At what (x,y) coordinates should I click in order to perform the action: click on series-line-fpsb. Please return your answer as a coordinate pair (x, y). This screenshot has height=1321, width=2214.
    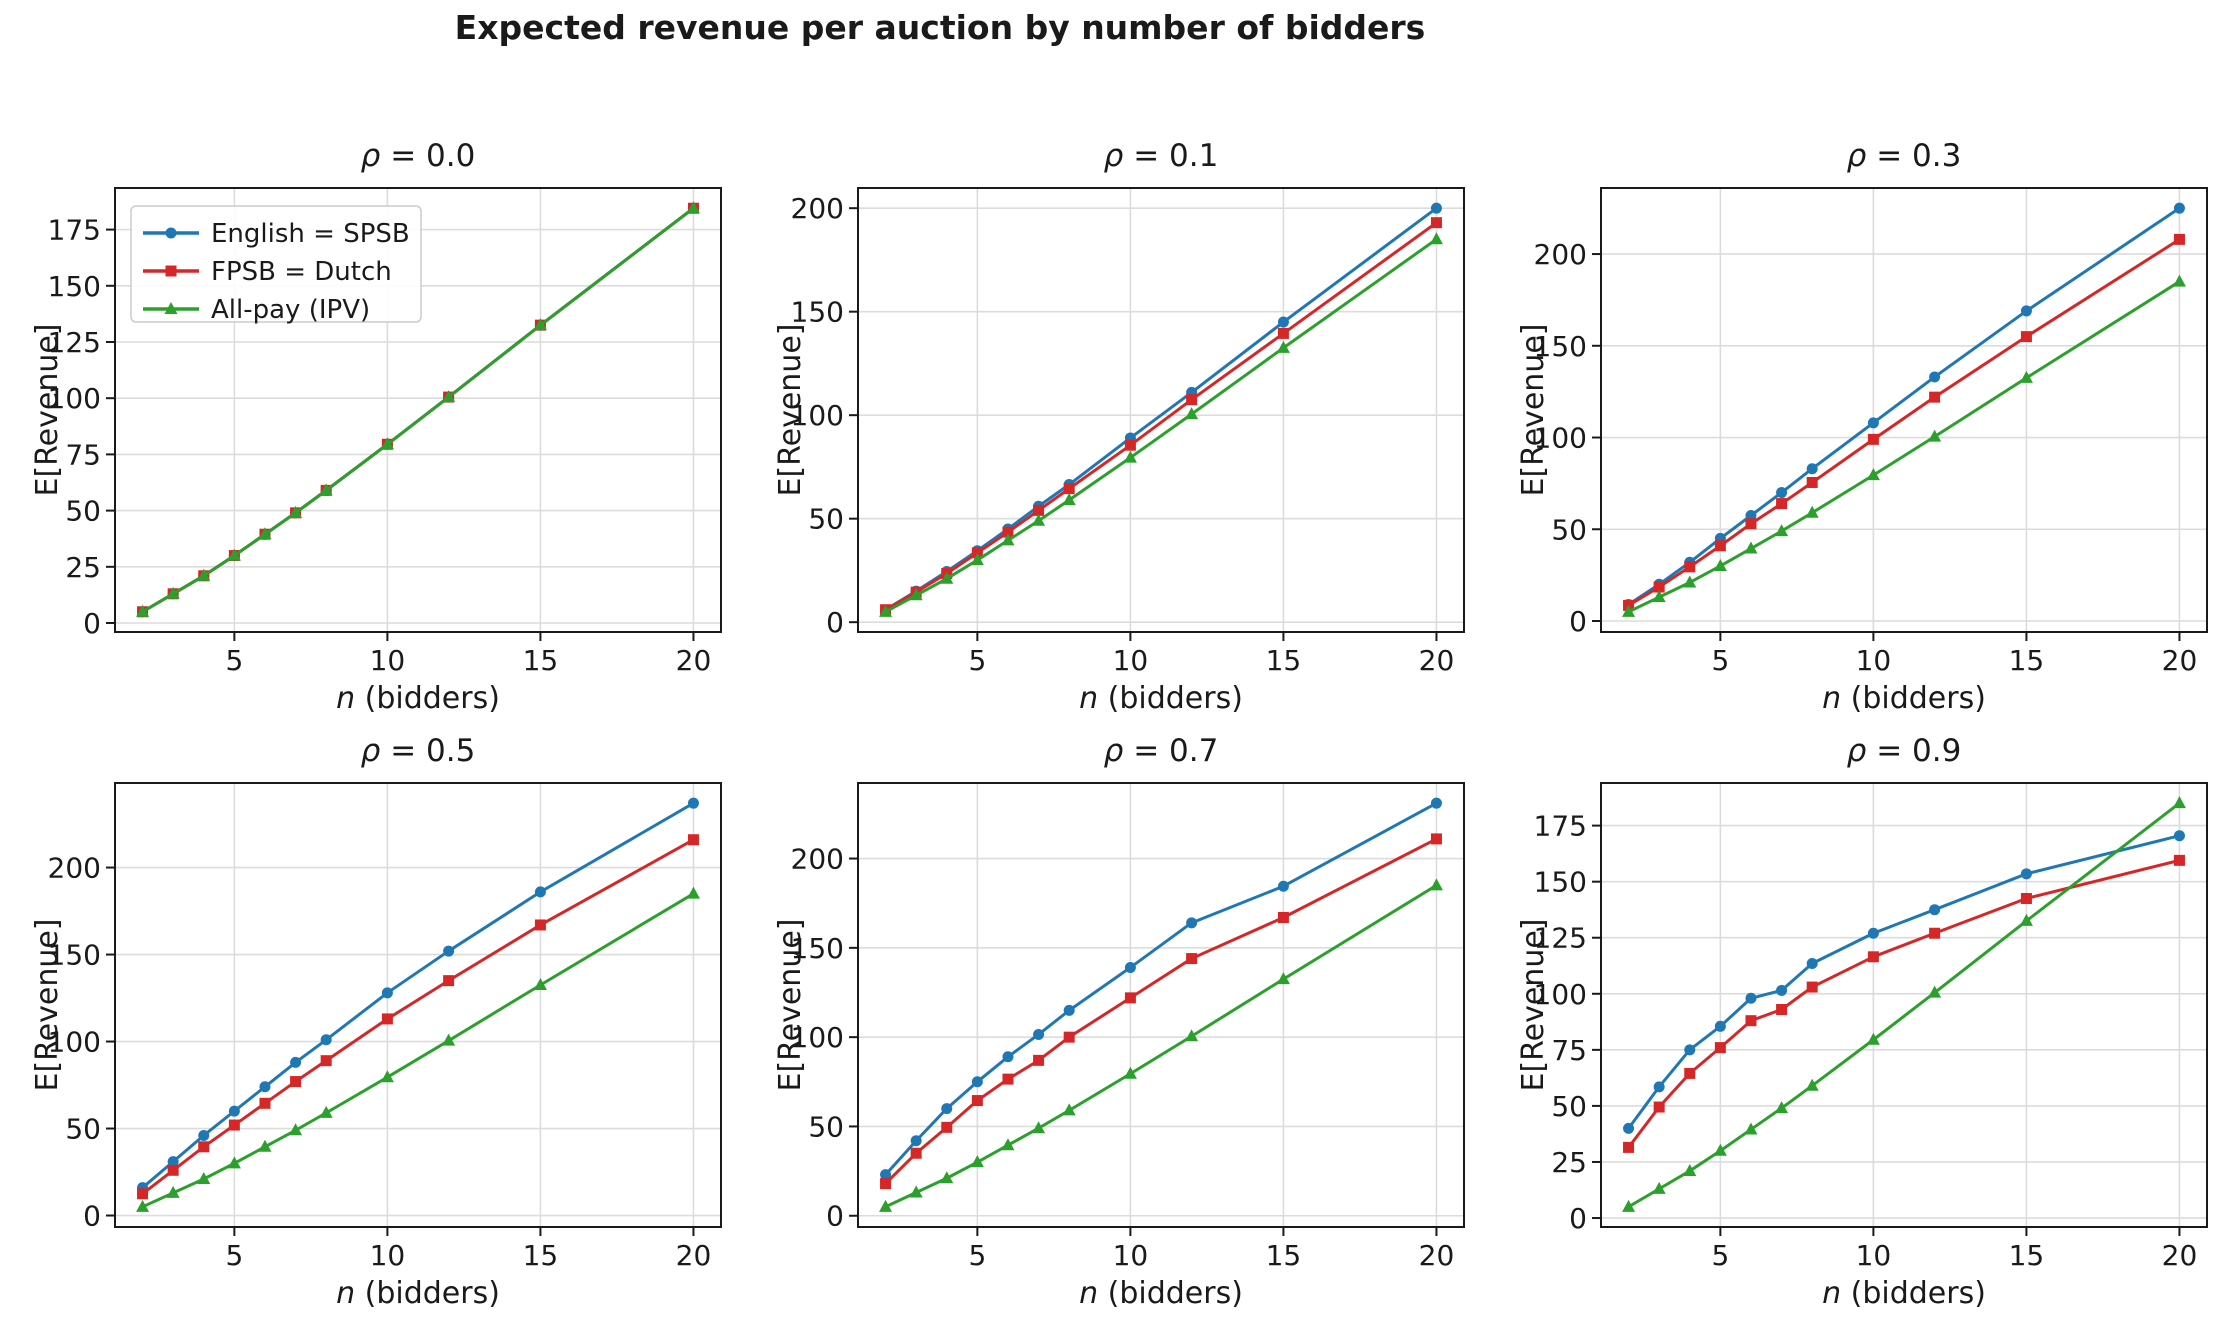
    Looking at the image, I should click on (1161, 1011).